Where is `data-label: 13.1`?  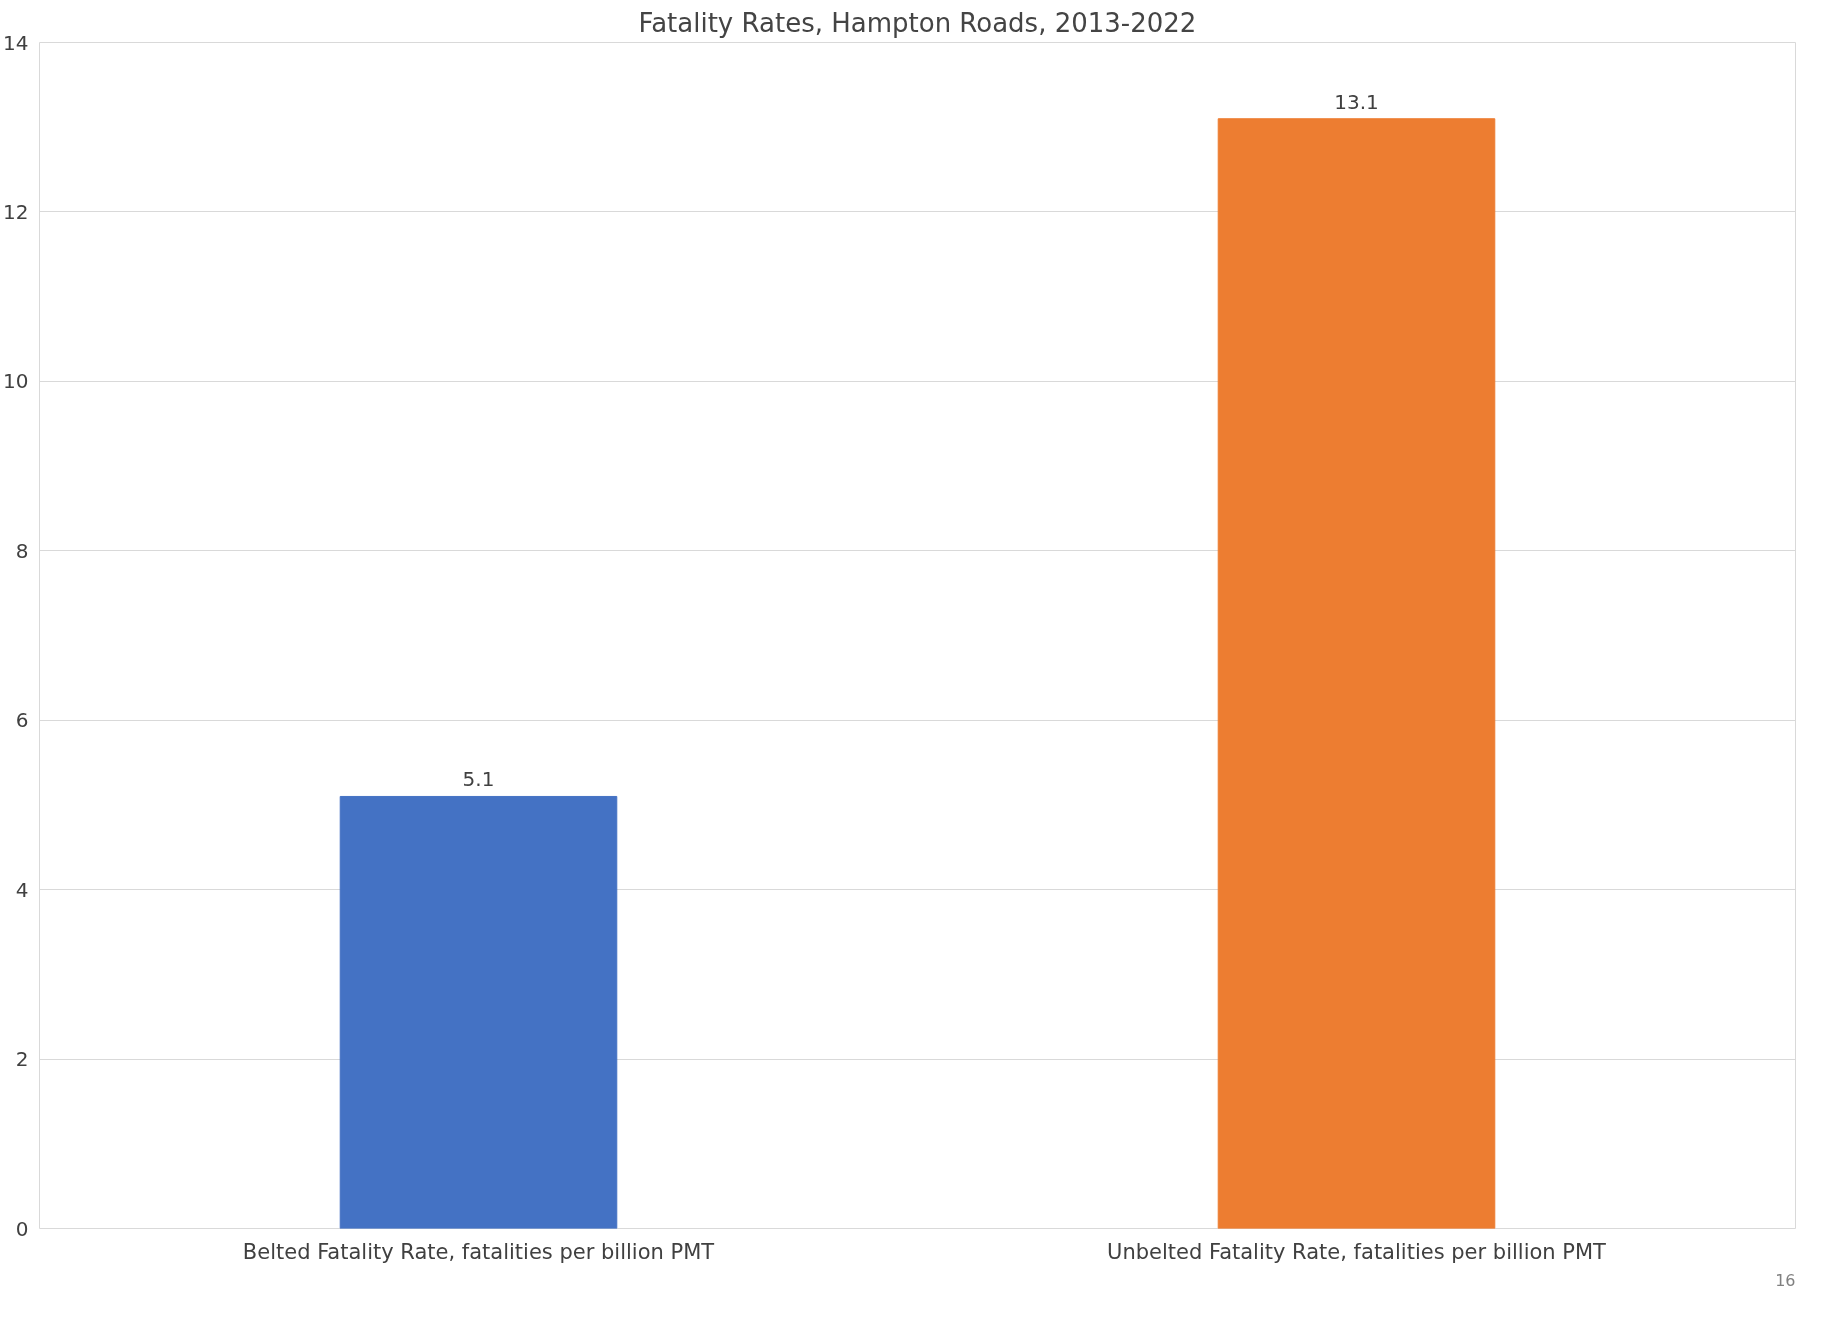
data-label: 13.1 is located at coordinates (1356, 101).